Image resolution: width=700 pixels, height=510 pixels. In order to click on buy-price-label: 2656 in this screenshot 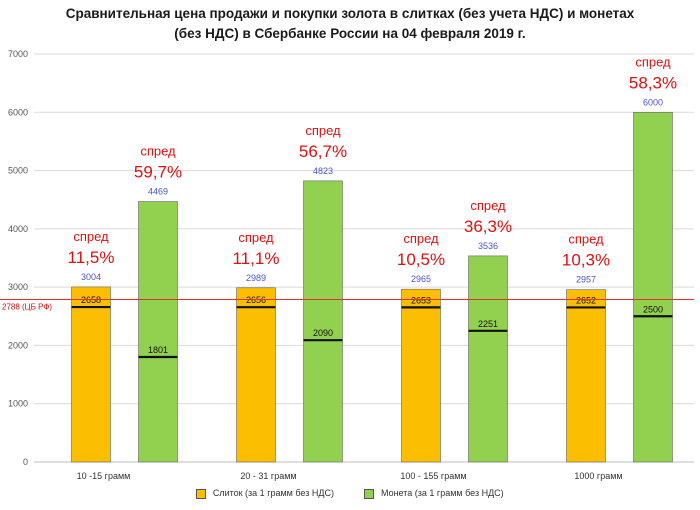, I will do `click(256, 300)`.